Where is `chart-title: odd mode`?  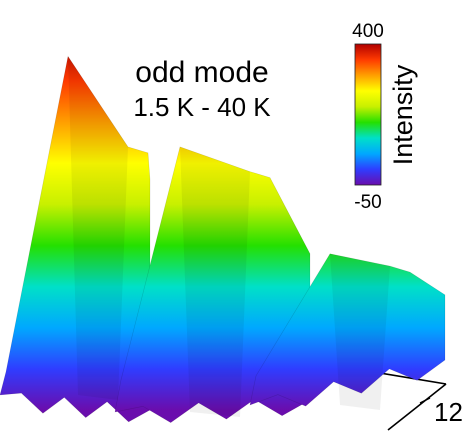 chart-title: odd mode is located at coordinates (201, 72).